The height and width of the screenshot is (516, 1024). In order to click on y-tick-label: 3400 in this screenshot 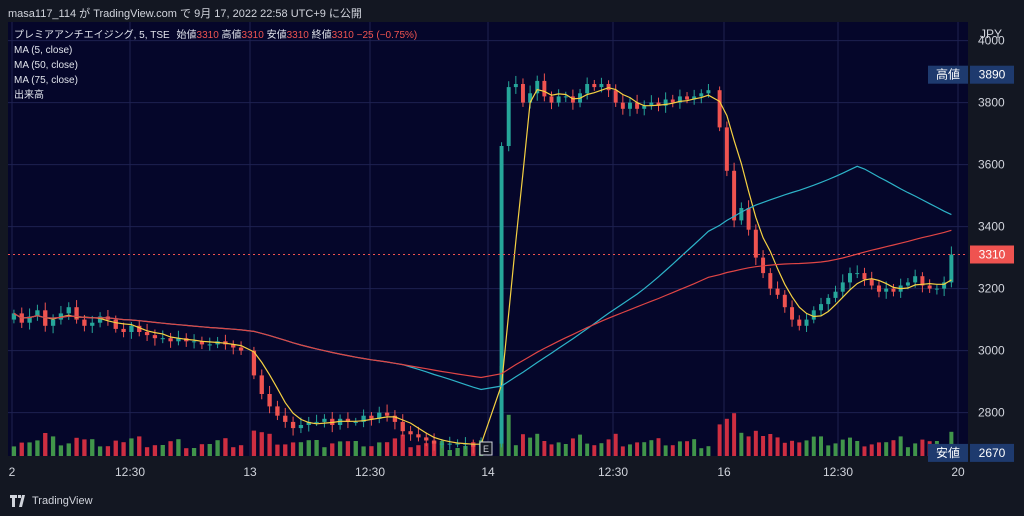, I will do `click(991, 227)`.